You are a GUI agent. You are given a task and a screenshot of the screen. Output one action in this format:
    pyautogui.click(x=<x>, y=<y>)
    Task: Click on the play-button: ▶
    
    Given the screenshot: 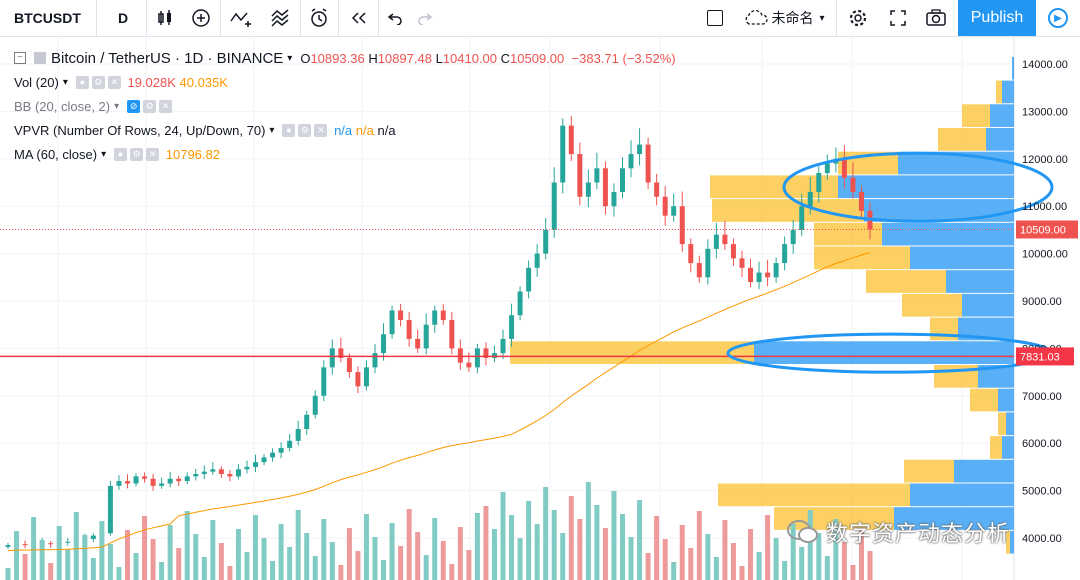 What is the action you would take?
    pyautogui.click(x=1058, y=18)
    